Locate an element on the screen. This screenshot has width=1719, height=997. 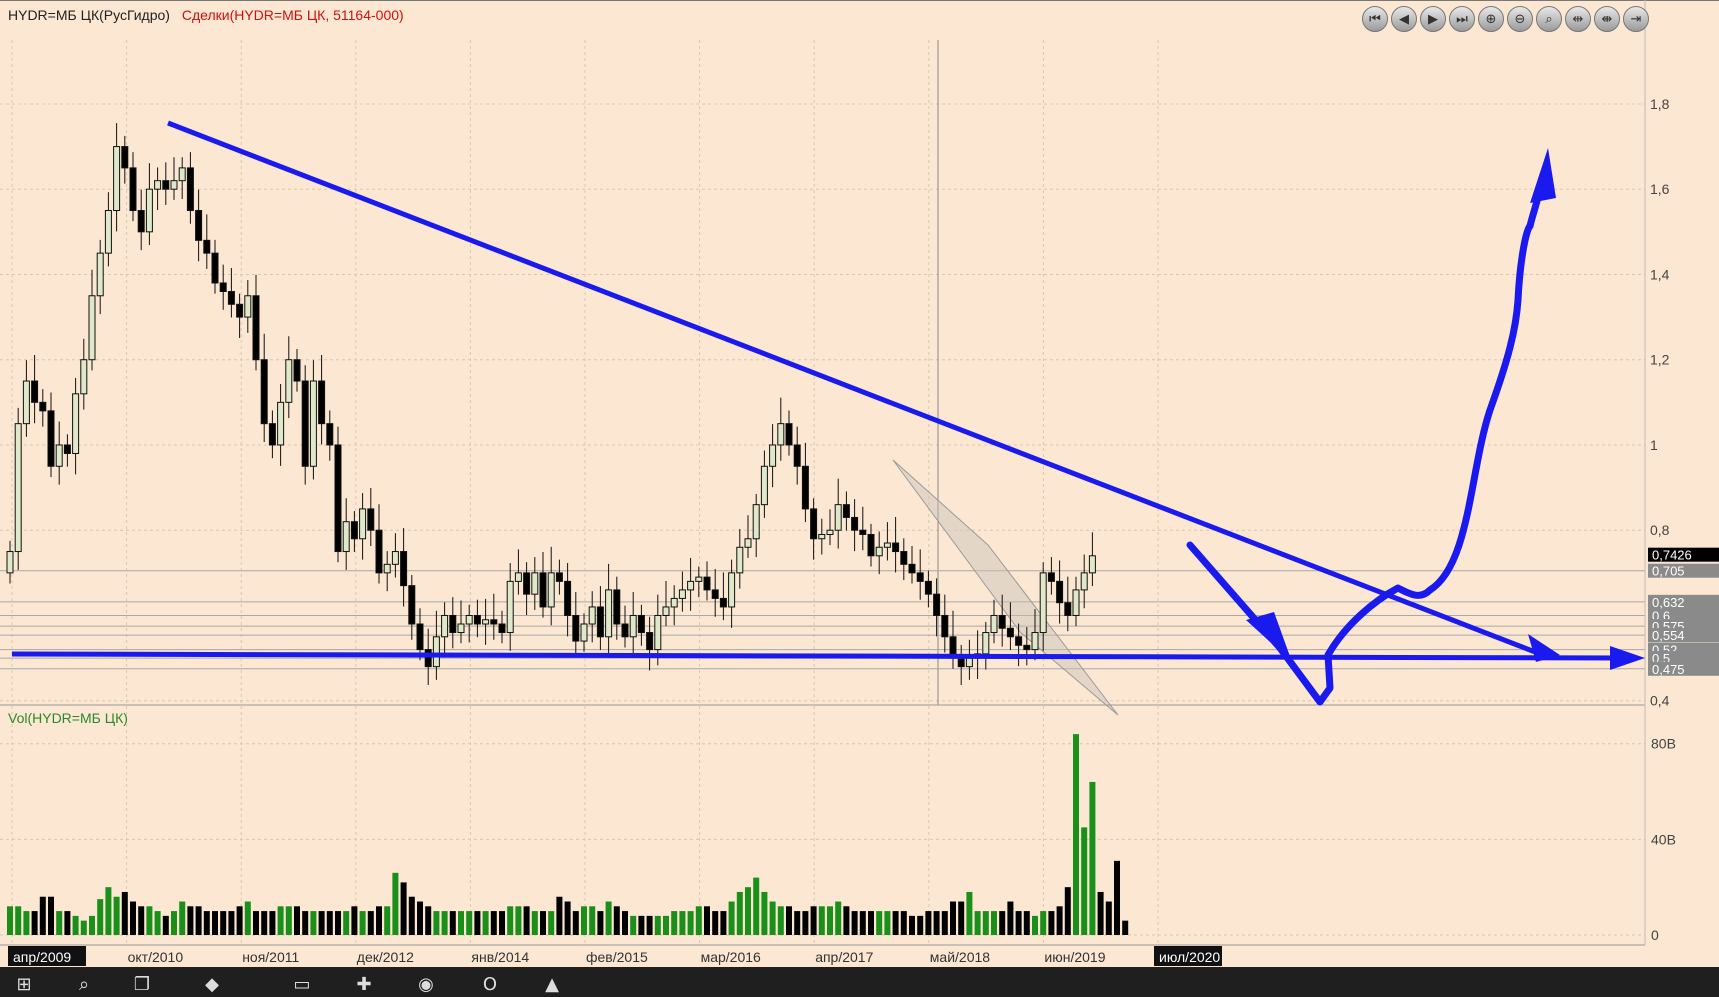
support-line is located at coordinates (817, 656).